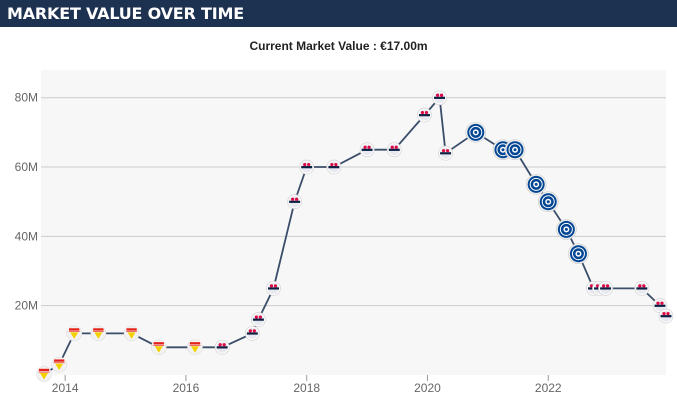  Describe the element at coordinates (26, 167) in the screenshot. I see `y-tick-label: 60M` at that location.